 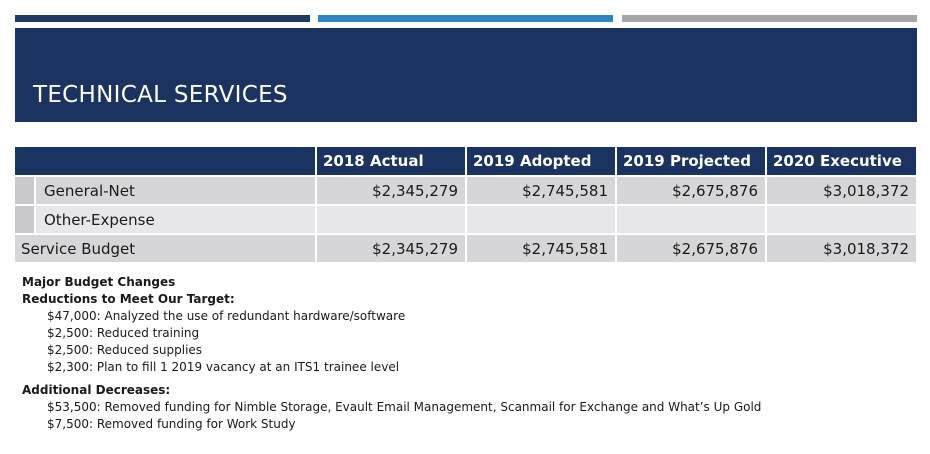 I want to click on header-blank, so click(x=166, y=162).